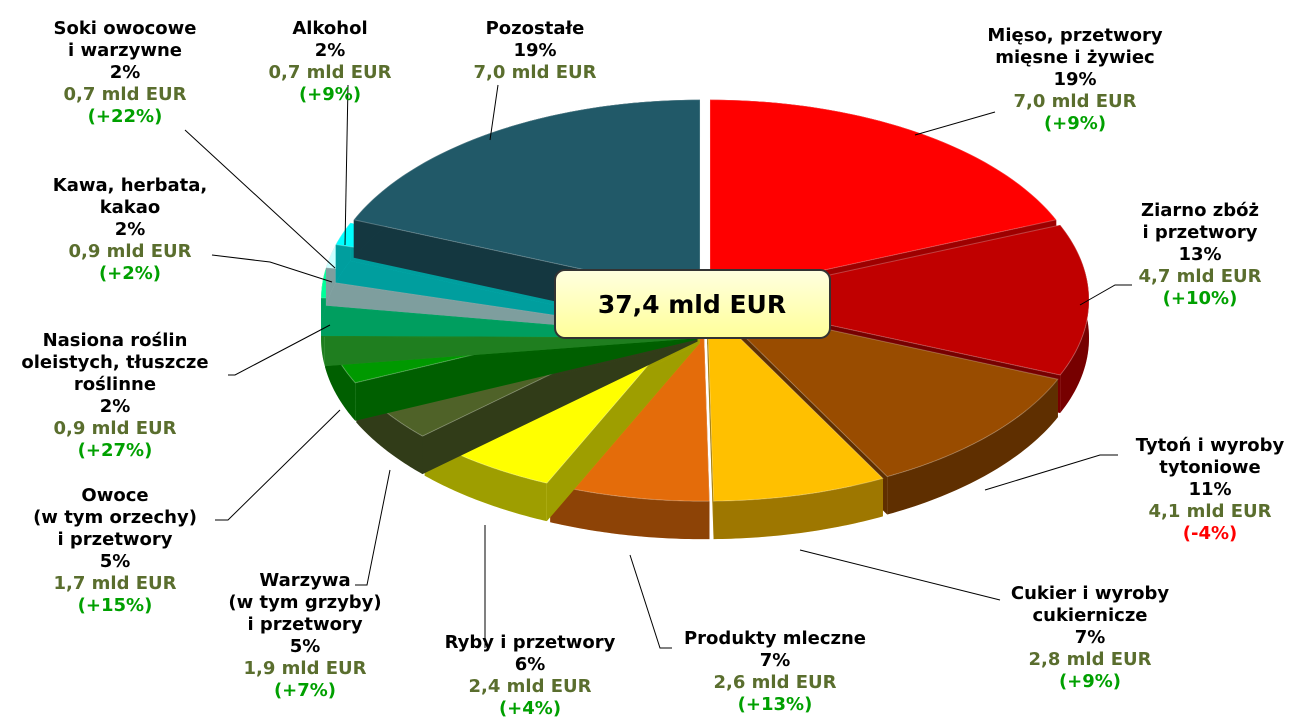 The width and height of the screenshot is (1296, 722). I want to click on value-label: 4,7 mld EUR, so click(1200, 276).